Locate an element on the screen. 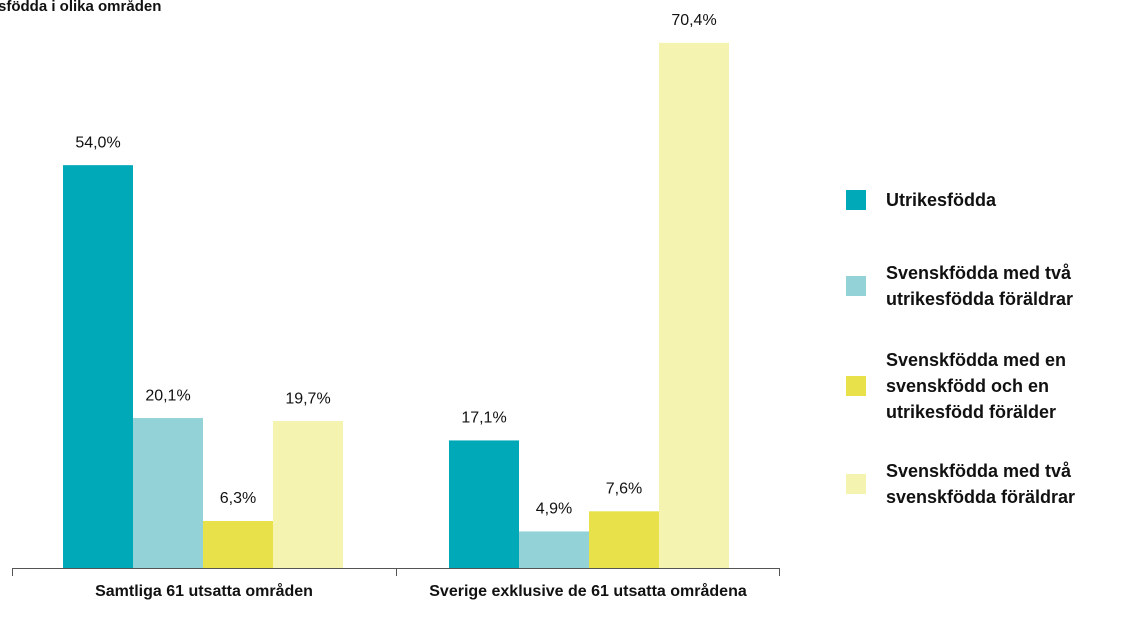 Image resolution: width=1136 pixels, height=623 pixels. legend-label: Utrikesfödda is located at coordinates (941, 200).